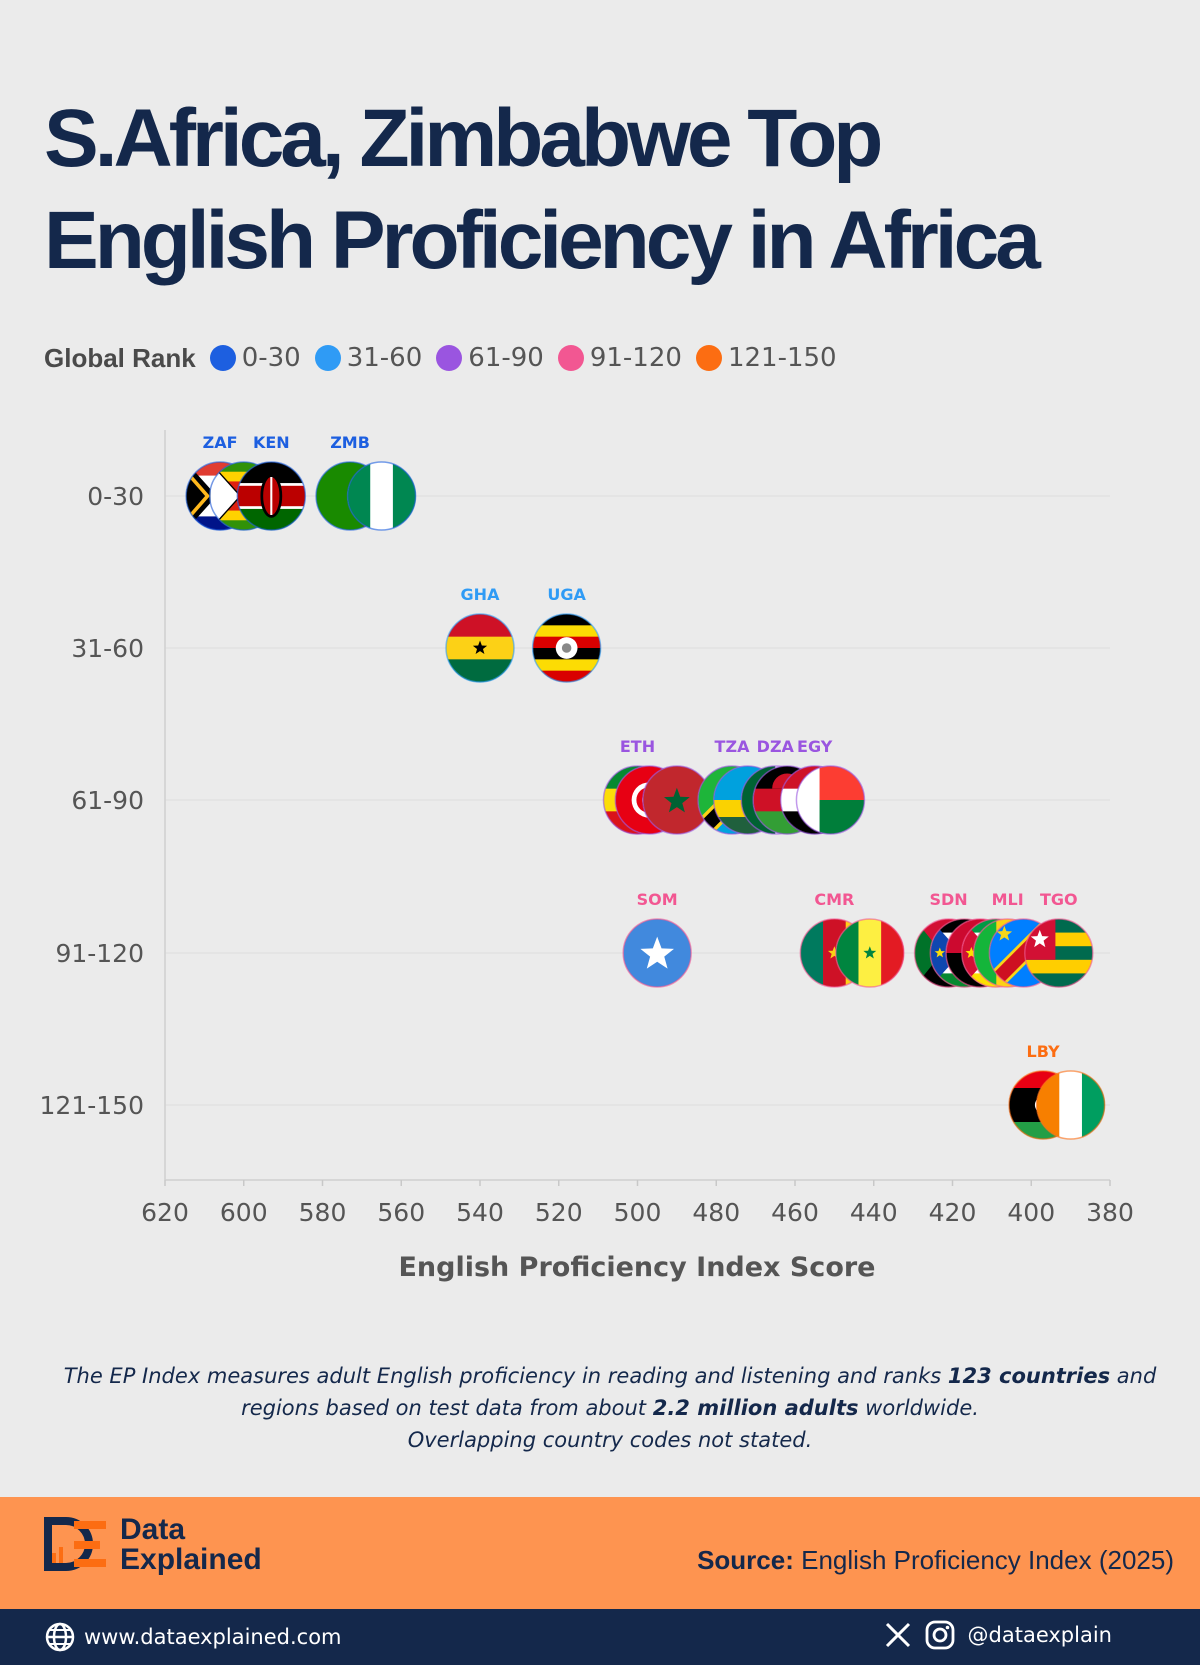  What do you see at coordinates (782, 358) in the screenshot?
I see `legend-label: 121-150` at bounding box center [782, 358].